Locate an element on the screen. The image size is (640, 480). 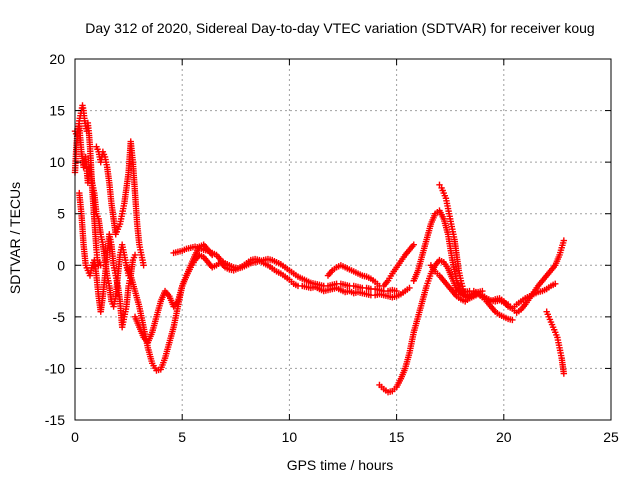
y-tick-label: 0 is located at coordinates (61, 265).